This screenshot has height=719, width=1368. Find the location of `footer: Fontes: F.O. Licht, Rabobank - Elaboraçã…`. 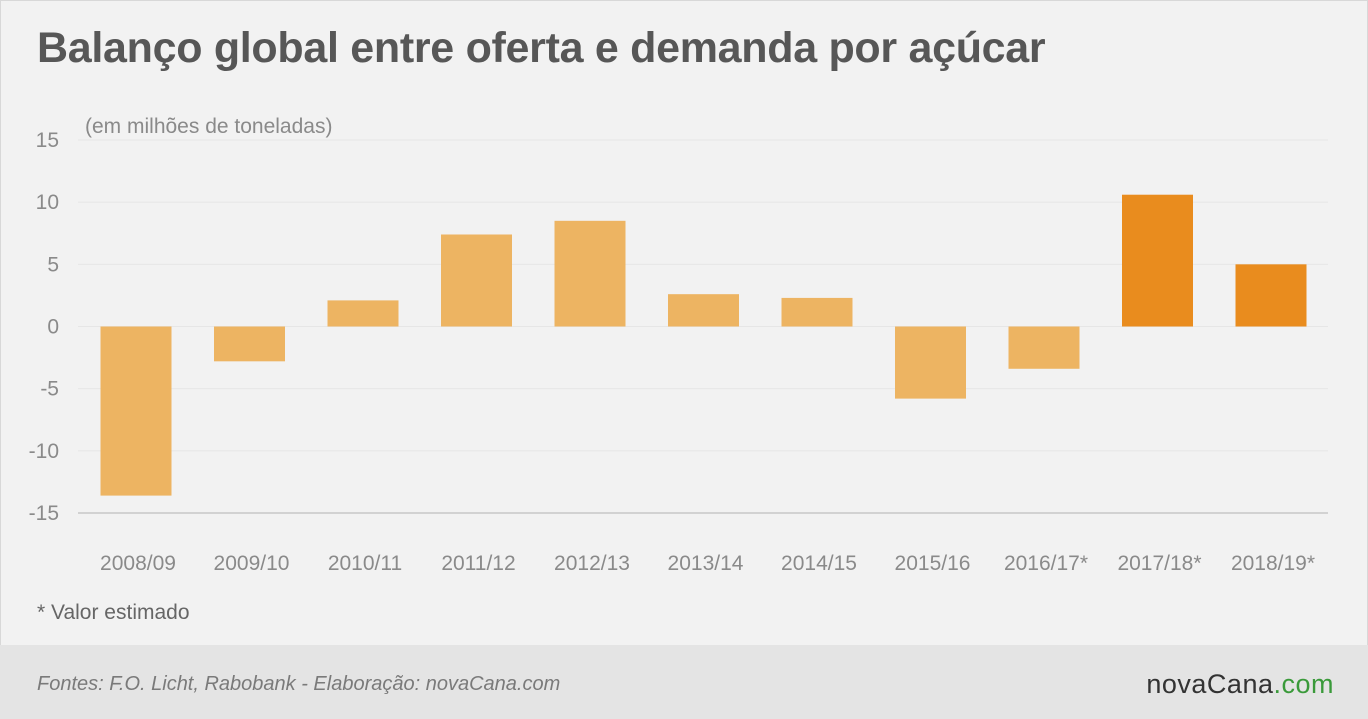

footer: Fontes: F.O. Licht, Rabobank - Elaboraçã… is located at coordinates (684, 682).